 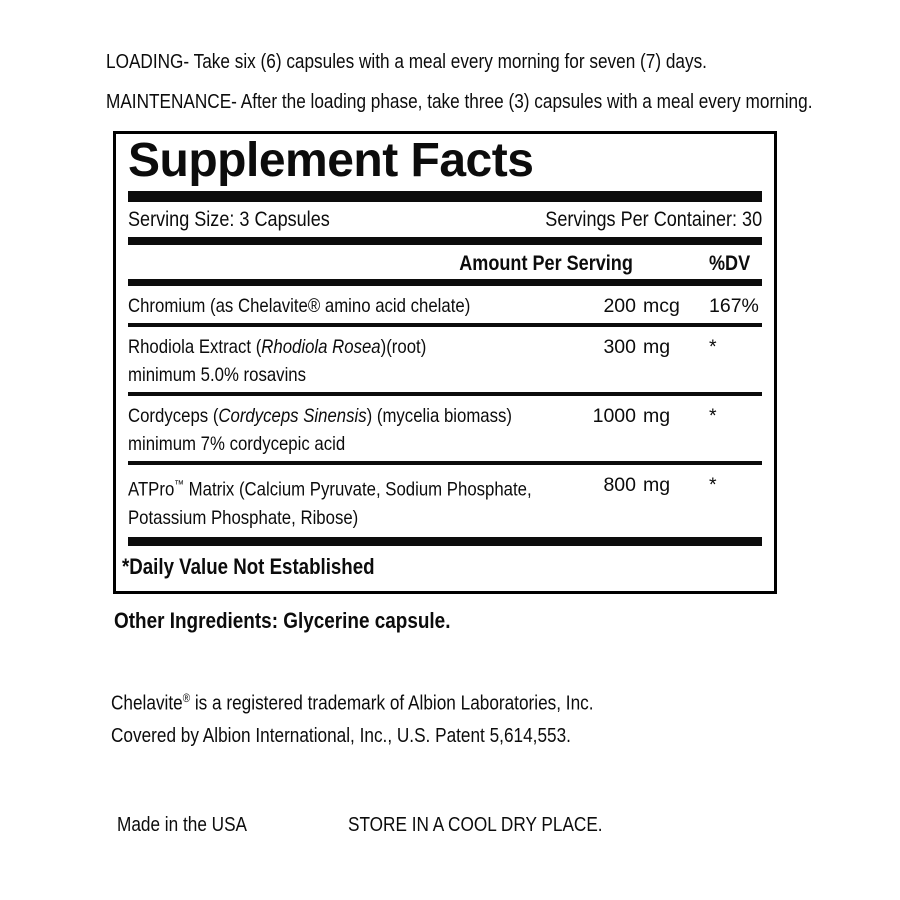 I want to click on serving-divider-bar, so click(x=445, y=241).